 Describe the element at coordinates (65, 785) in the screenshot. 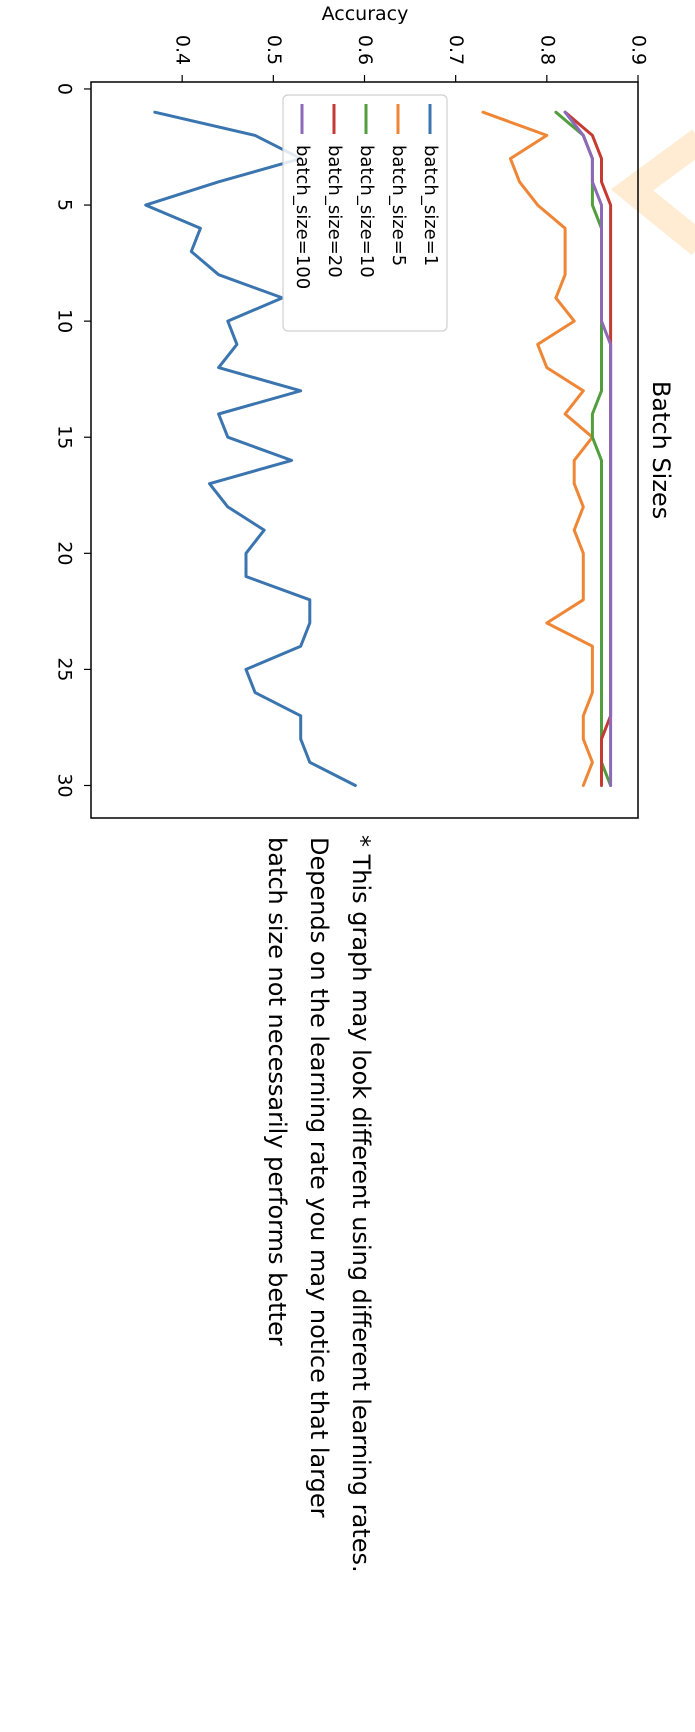

I see `x-tick-label: 30` at that location.